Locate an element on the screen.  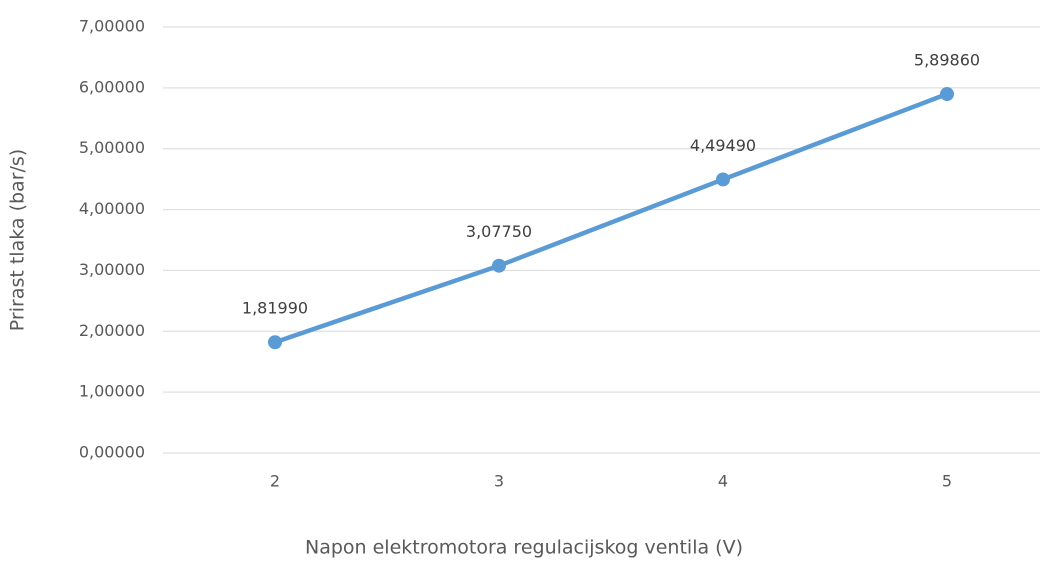
data-label: 3,07750 is located at coordinates (499, 231).